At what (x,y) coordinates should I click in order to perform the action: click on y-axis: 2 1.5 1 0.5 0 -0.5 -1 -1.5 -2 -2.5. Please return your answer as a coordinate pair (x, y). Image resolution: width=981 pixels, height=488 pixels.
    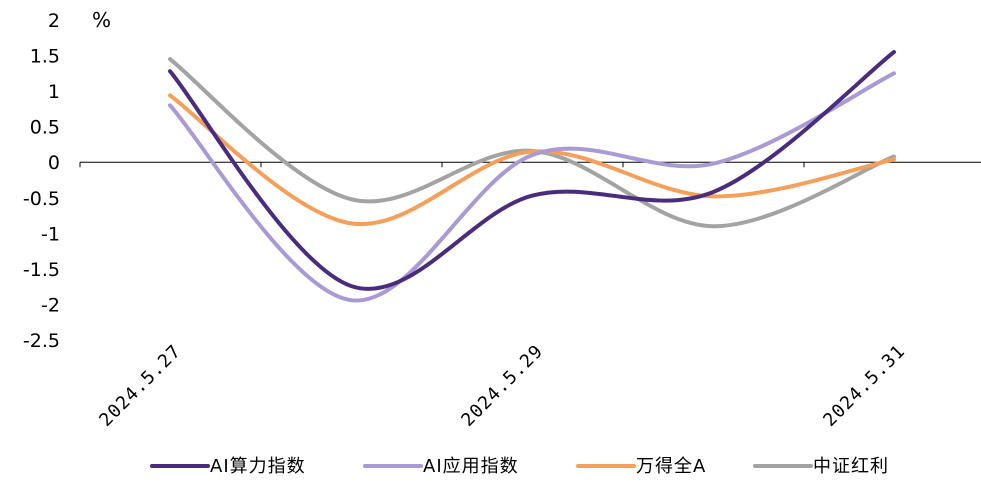
    Looking at the image, I should click on (41, 181).